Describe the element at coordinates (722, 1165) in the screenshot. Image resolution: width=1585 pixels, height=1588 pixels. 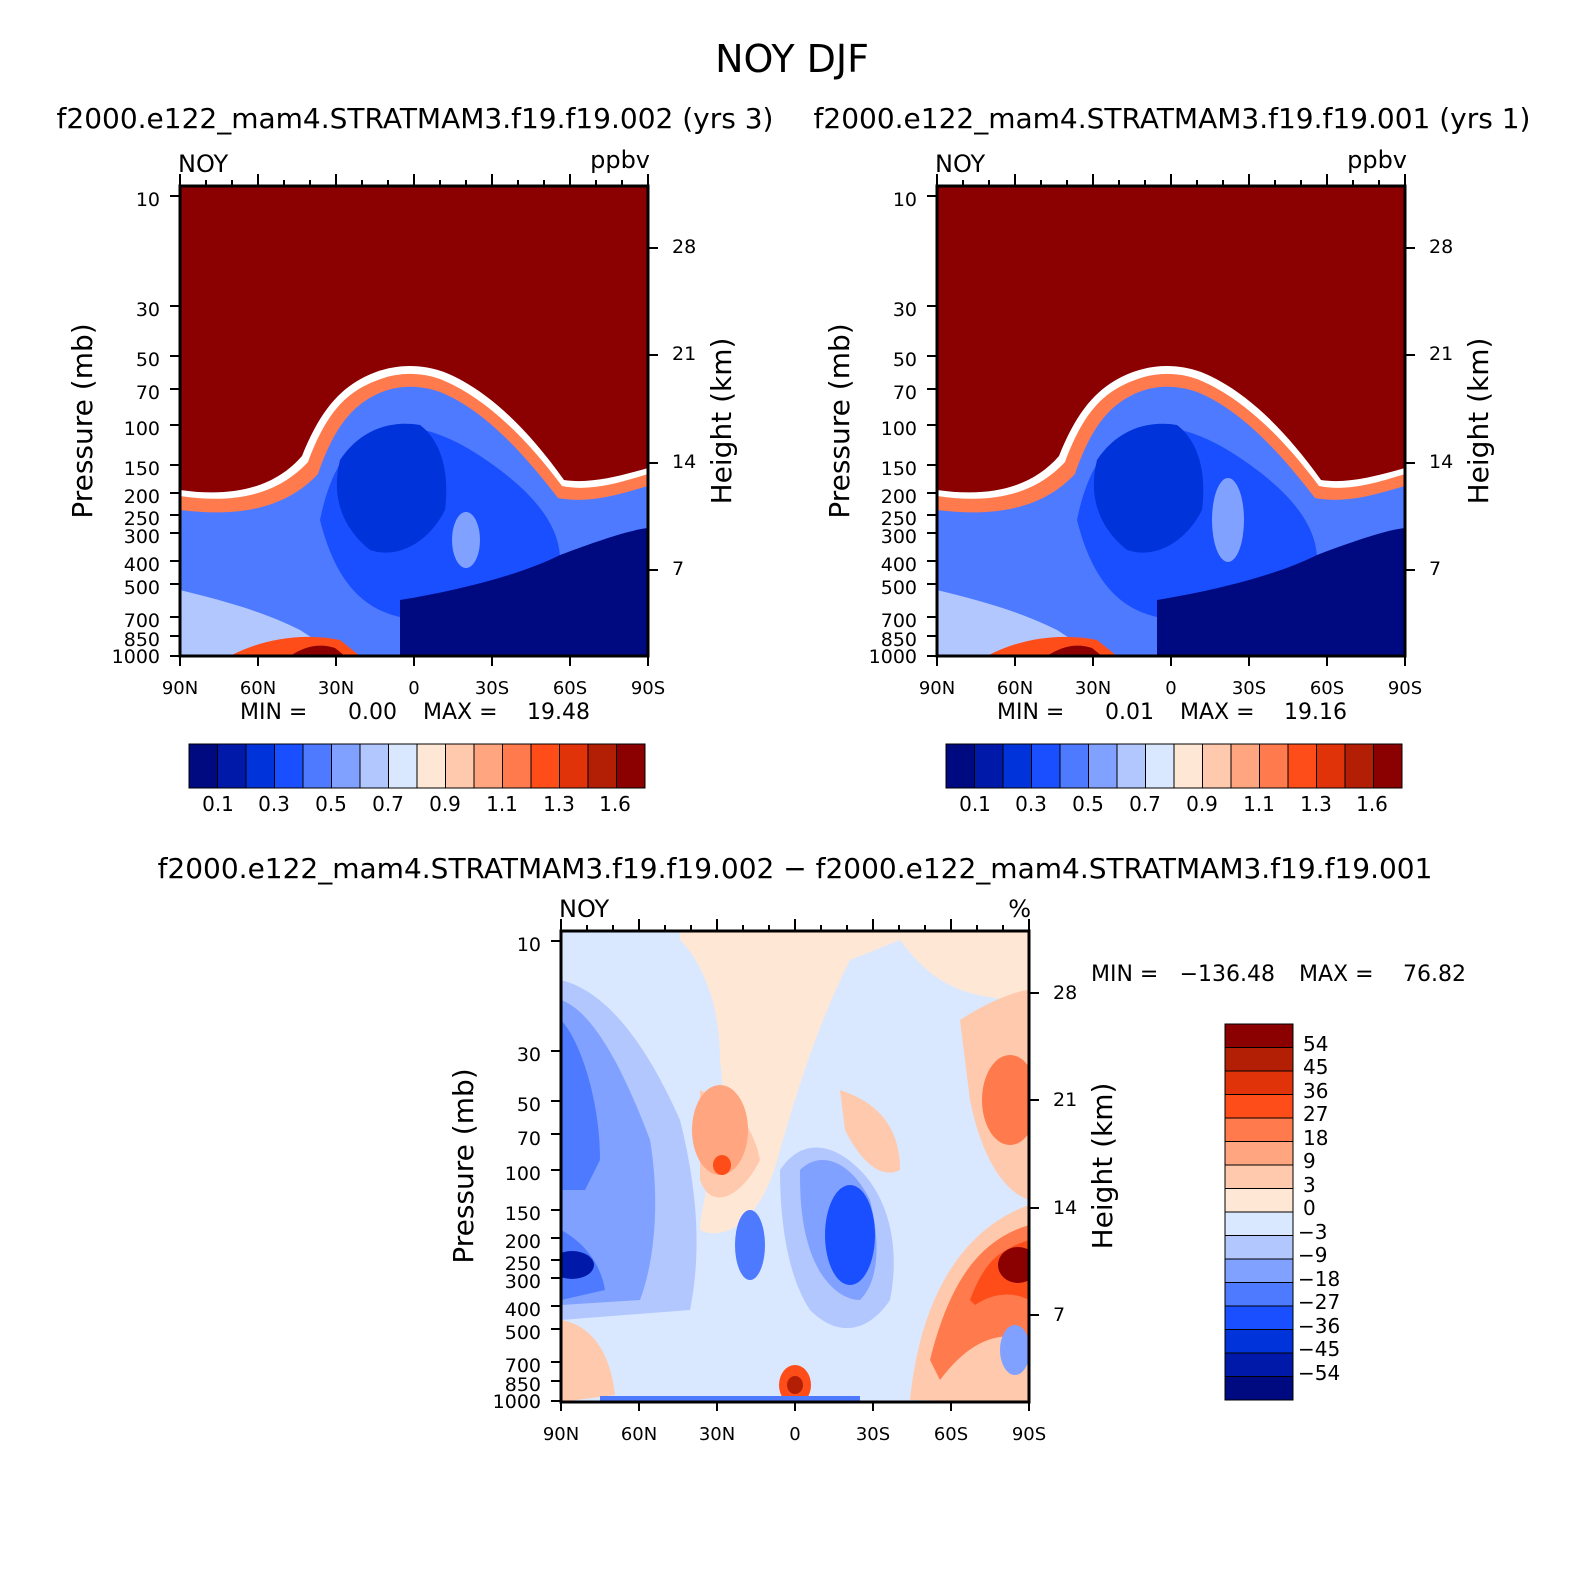
I see `diff-eq-orange-core` at that location.